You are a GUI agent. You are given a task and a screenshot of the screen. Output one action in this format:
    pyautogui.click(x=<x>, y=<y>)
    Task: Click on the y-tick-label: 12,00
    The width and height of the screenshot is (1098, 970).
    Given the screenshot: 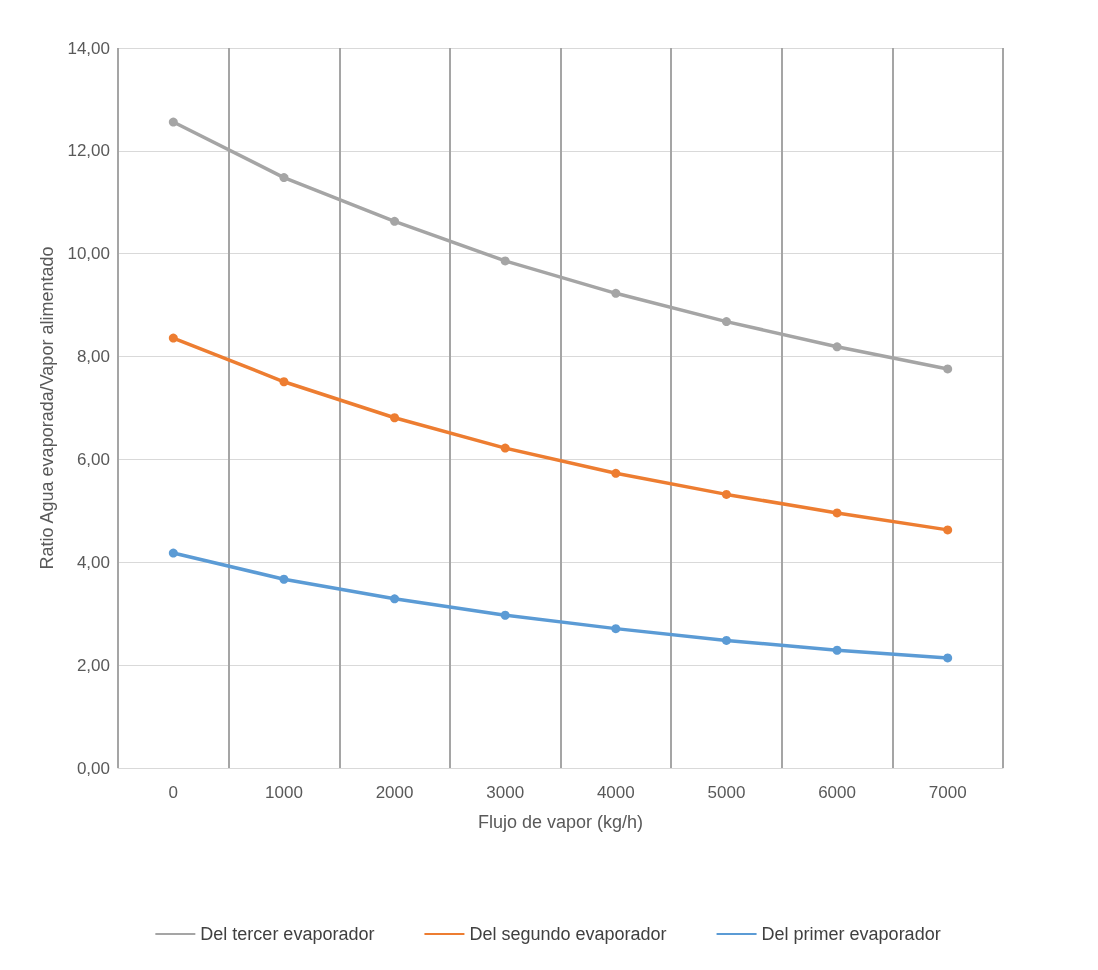 What is the action you would take?
    pyautogui.click(x=88, y=151)
    